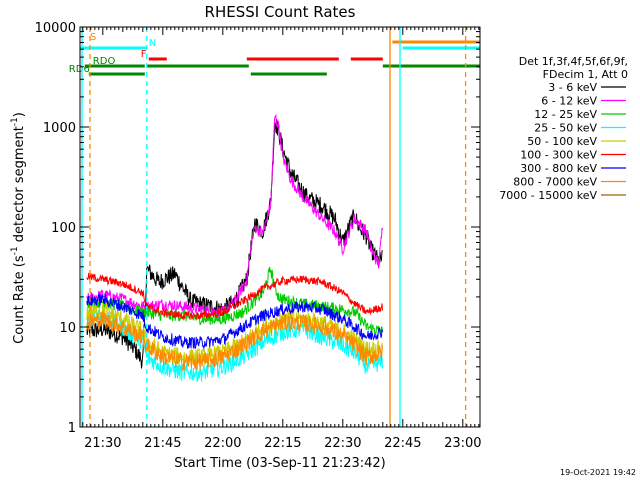  What do you see at coordinates (104, 61) in the screenshot?
I see `flag-bar-label: RDO` at bounding box center [104, 61].